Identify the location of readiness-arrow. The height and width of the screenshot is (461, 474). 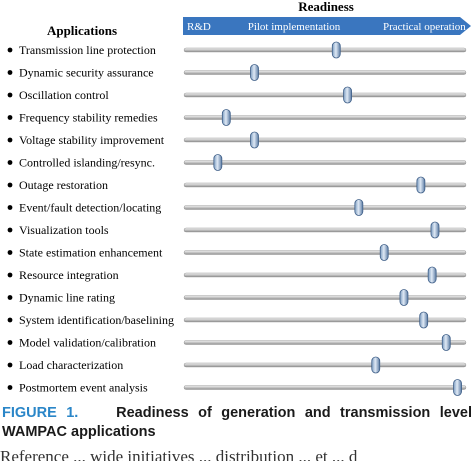
(327, 26).